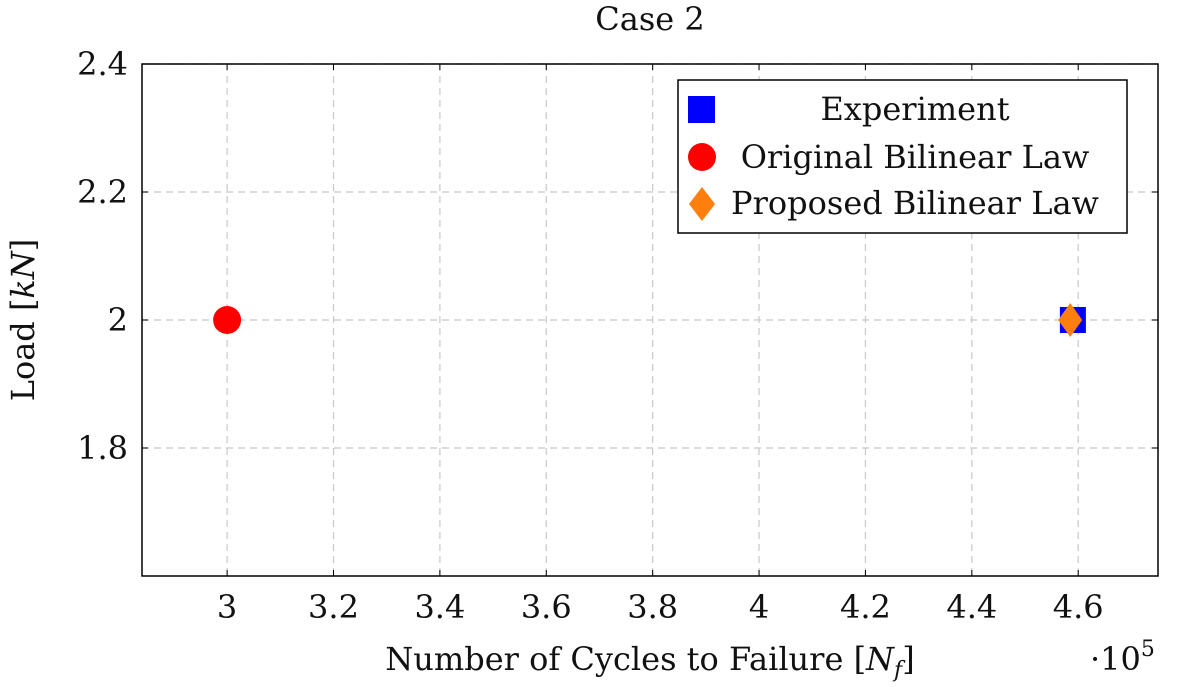  Describe the element at coordinates (102, 64) in the screenshot. I see `y-tick-label: 2.4` at that location.